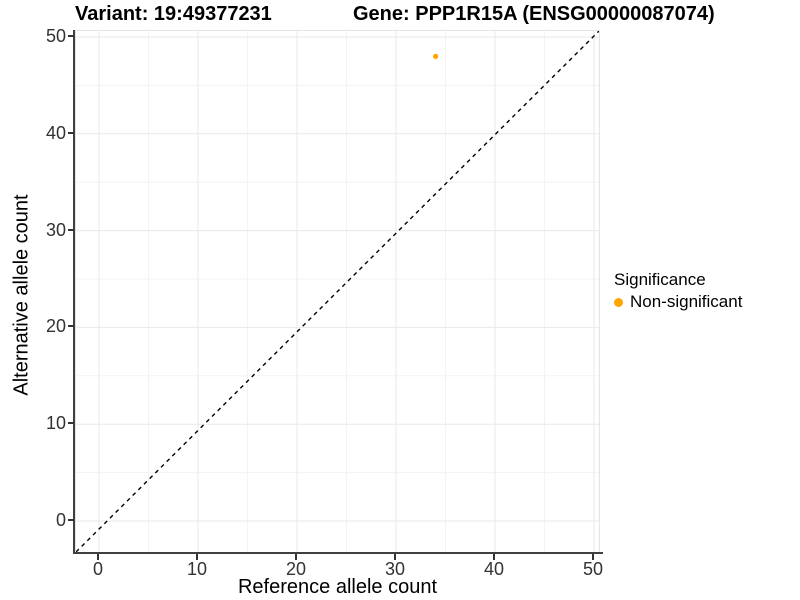 This screenshot has width=800, height=600. I want to click on x-tick-label: 40, so click(494, 569).